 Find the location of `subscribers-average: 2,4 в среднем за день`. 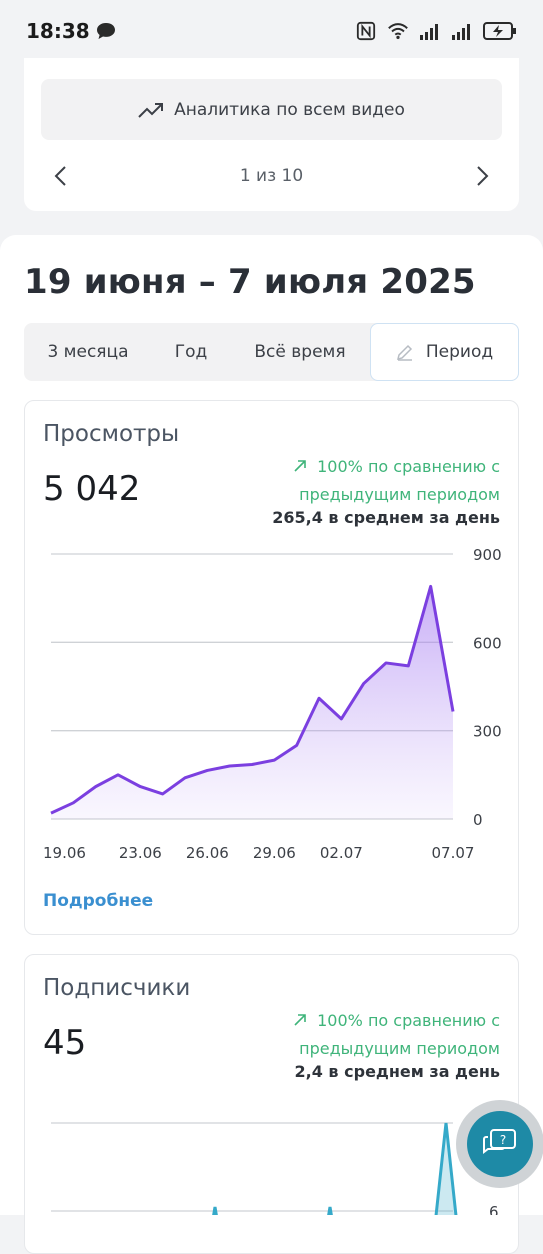

subscribers-average: 2,4 в среднем за день is located at coordinates (397, 1071).